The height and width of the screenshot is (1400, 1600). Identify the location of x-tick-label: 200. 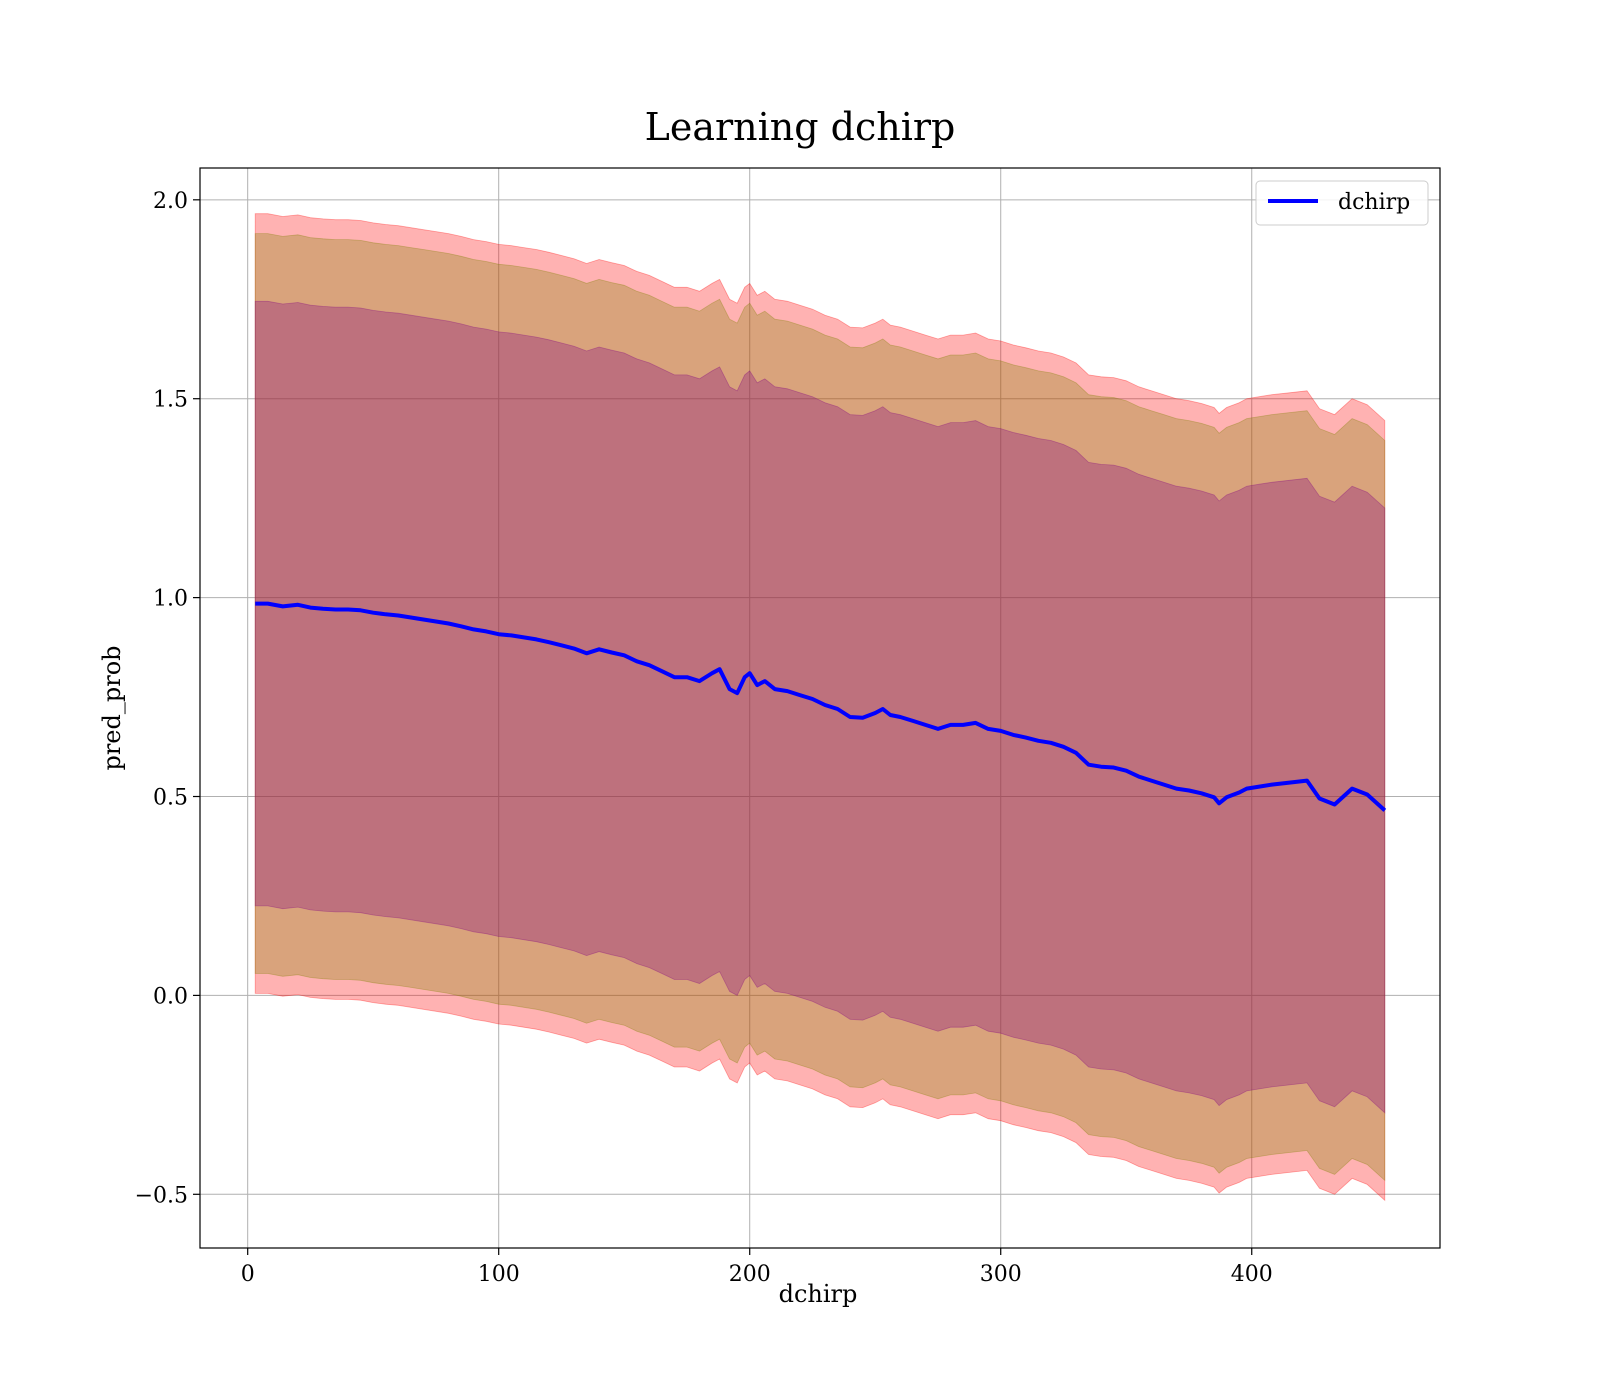
(750, 1274).